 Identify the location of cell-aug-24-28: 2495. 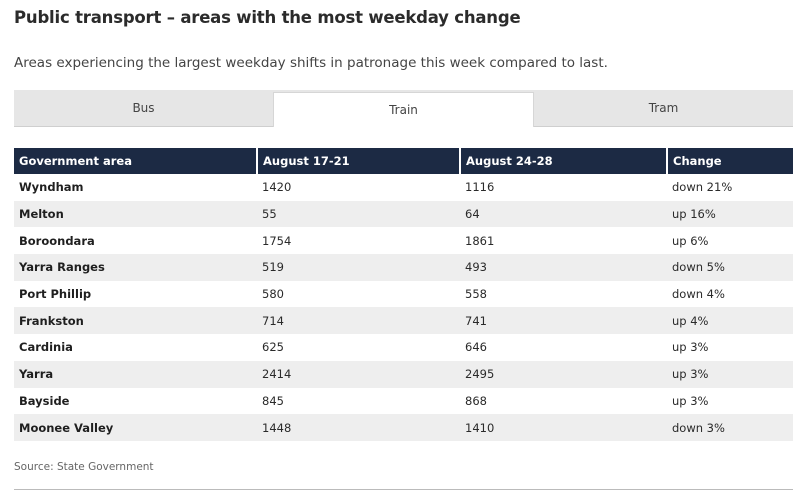
(563, 374).